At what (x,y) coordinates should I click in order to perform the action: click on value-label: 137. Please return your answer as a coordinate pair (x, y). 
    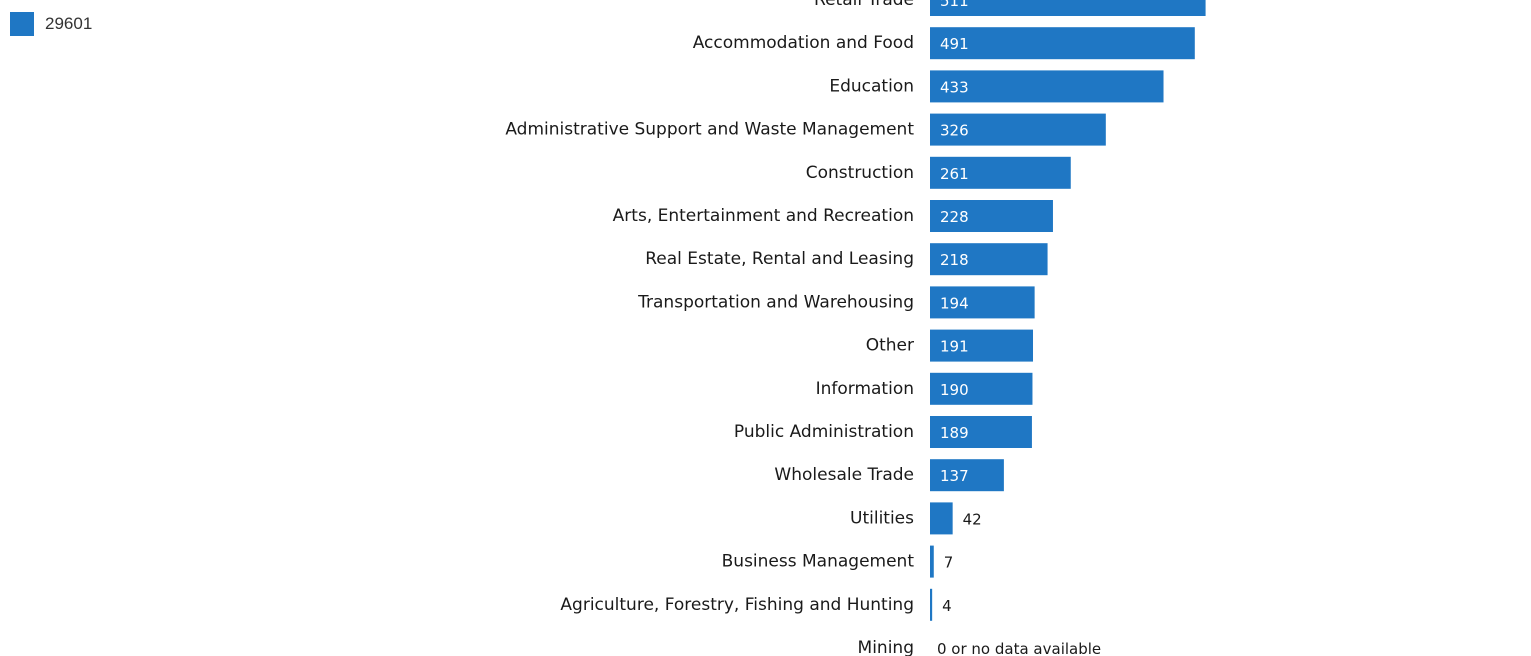
    Looking at the image, I should click on (954, 476).